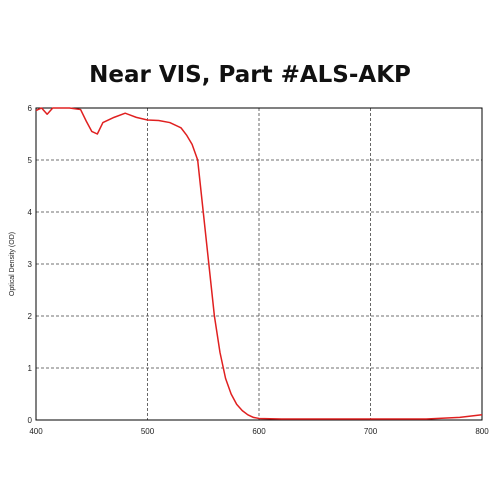 The width and height of the screenshot is (500, 500). What do you see at coordinates (30, 420) in the screenshot?
I see `y-tick-label: 0` at bounding box center [30, 420].